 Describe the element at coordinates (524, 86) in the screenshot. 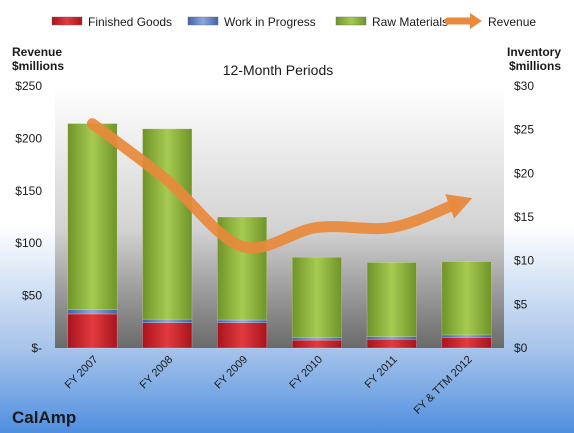

I see `right-tick-label: $30` at that location.